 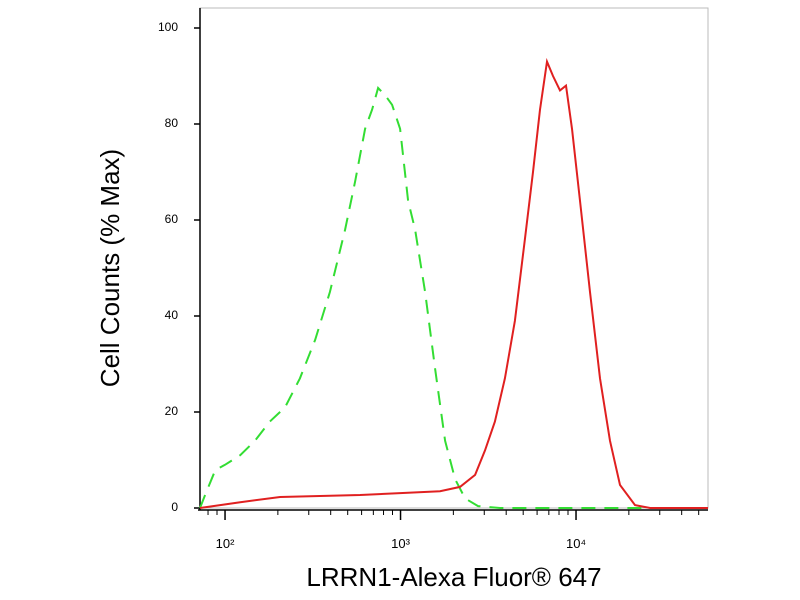 I want to click on y-tick-label: 60, so click(x=172, y=219).